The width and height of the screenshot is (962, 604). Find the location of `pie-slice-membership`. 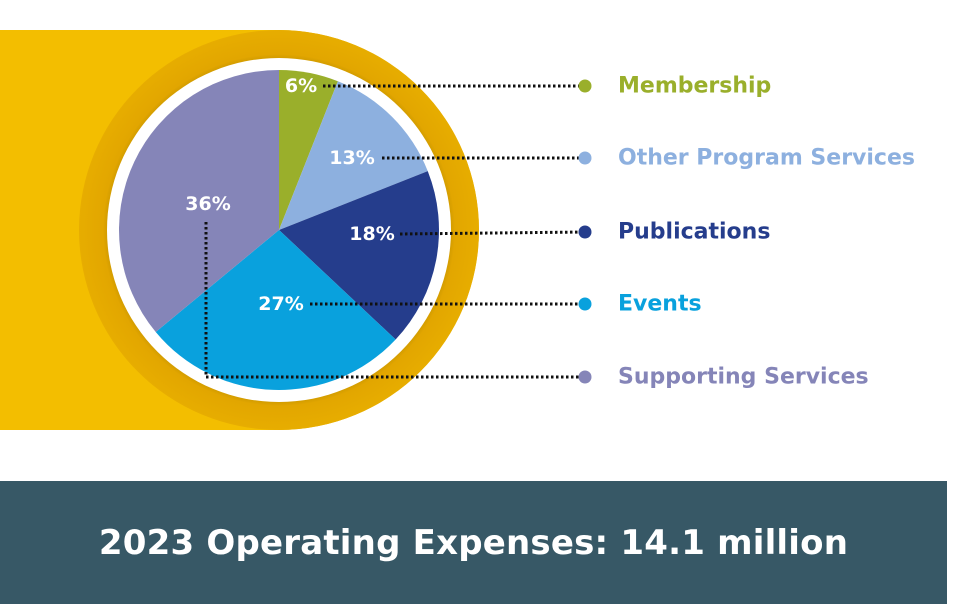

pie-slice-membership is located at coordinates (308, 150).